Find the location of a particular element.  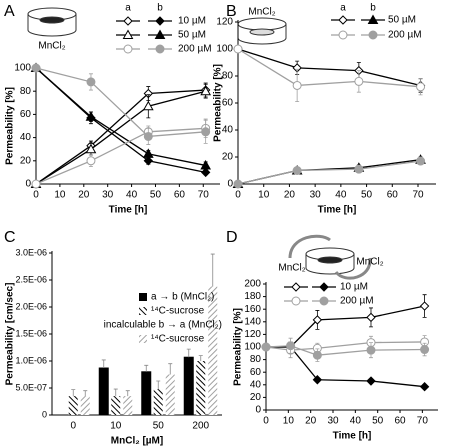

y-tick-label: 80 is located at coordinates (256, 359).